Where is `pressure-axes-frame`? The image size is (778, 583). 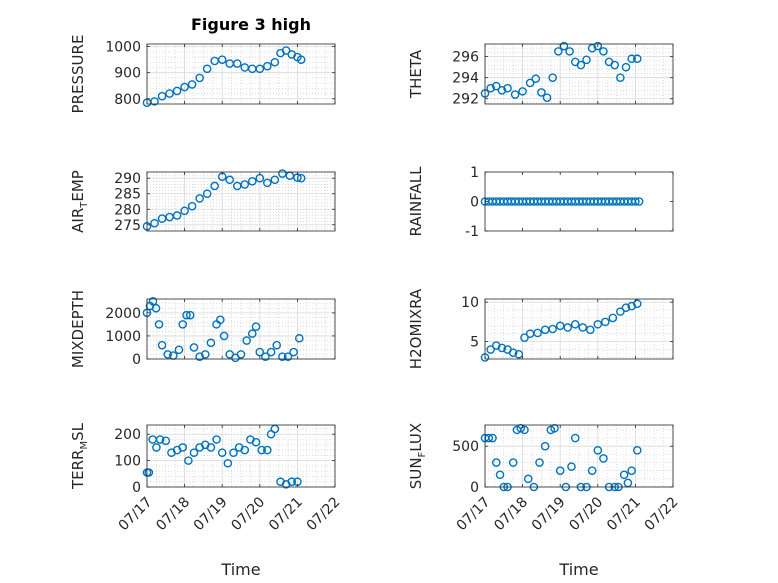
pressure-axes-frame is located at coordinates (241, 74).